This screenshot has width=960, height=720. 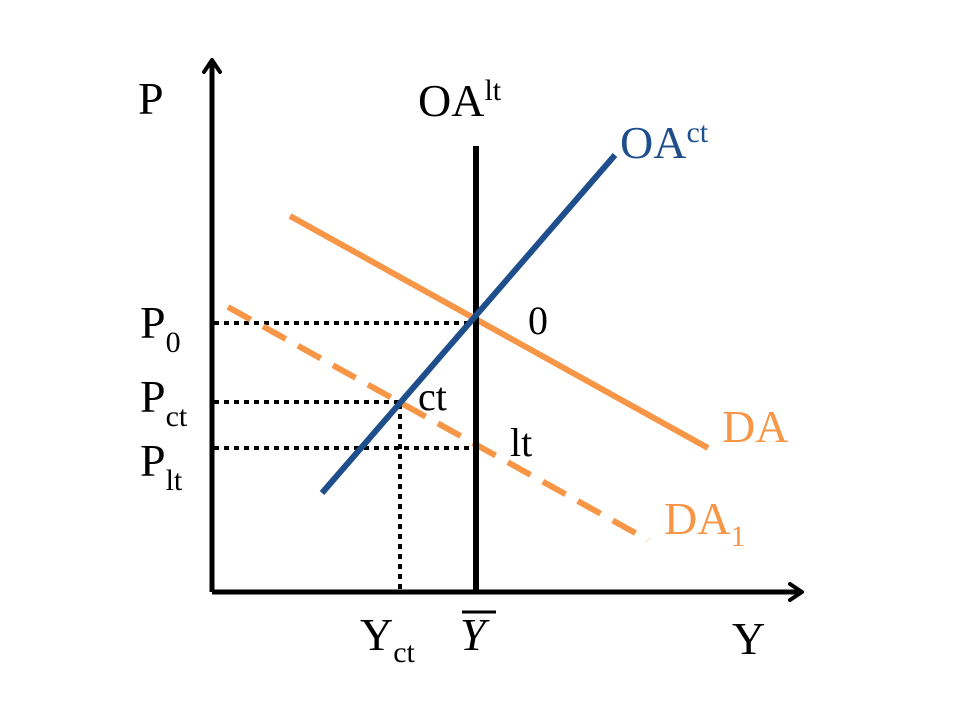 What do you see at coordinates (704, 523) in the screenshot?
I see `da1-label: DA1` at bounding box center [704, 523].